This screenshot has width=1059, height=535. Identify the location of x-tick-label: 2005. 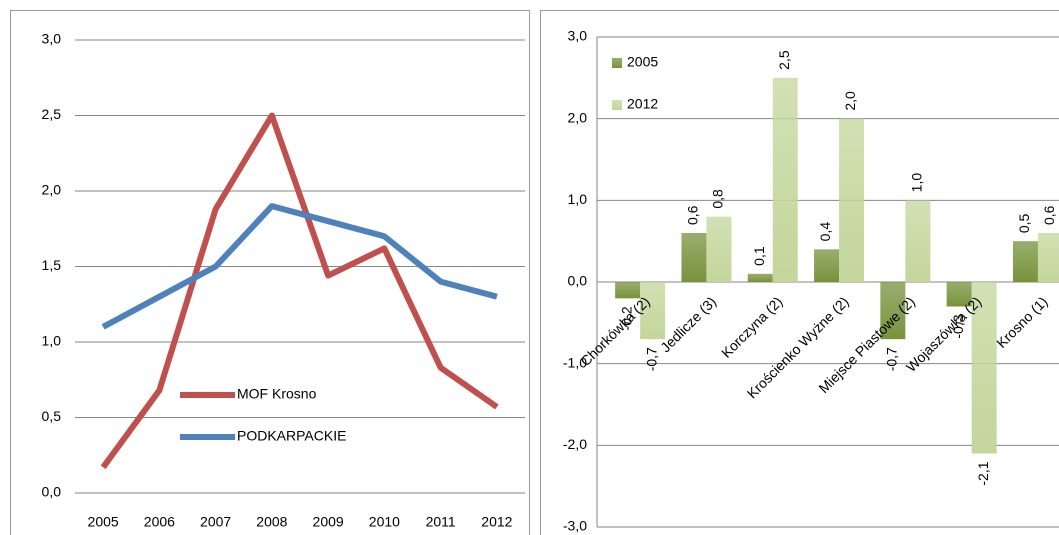
(103, 522).